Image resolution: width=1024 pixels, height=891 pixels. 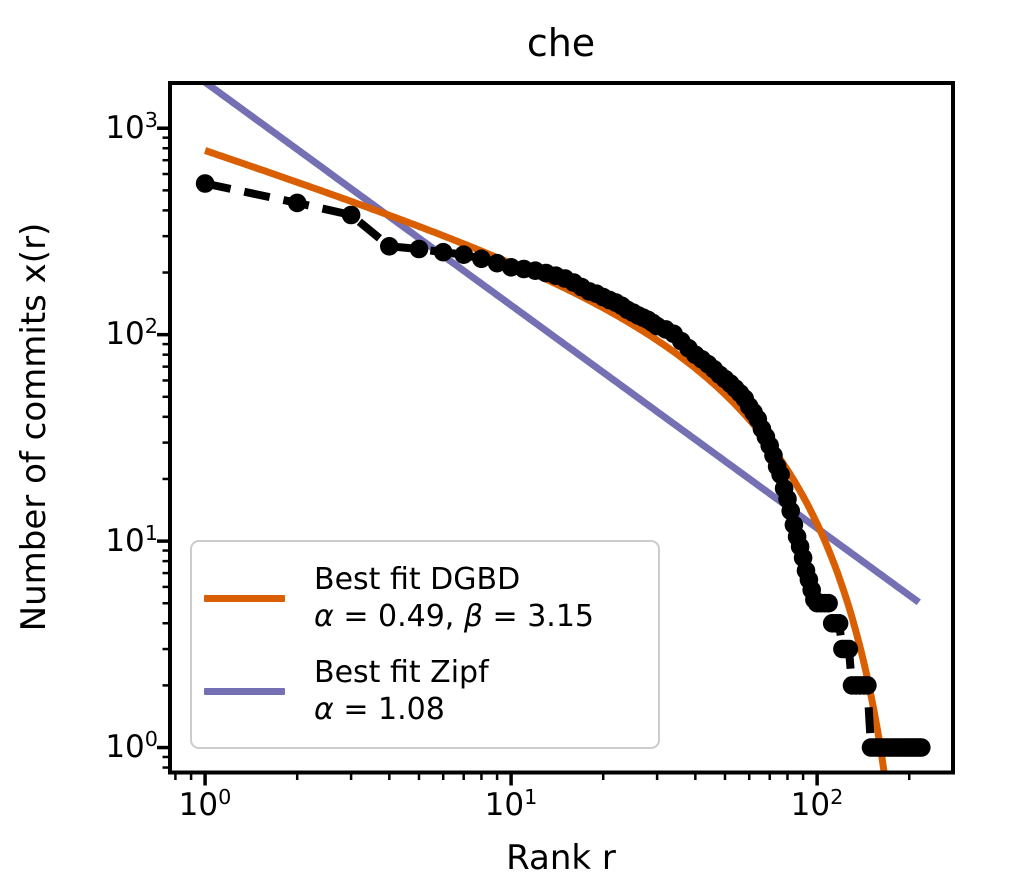 I want to click on zipf-line-swatch, so click(x=244, y=691).